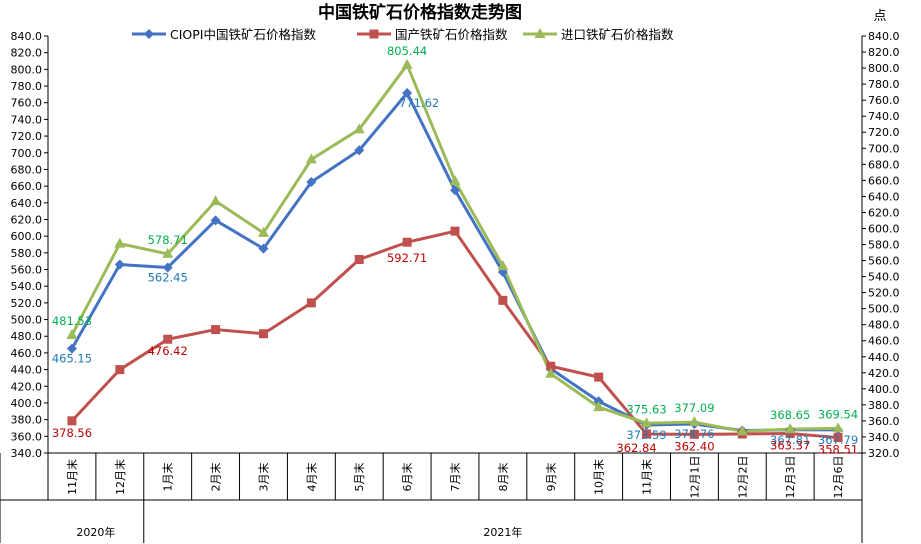 The height and width of the screenshot is (544, 921). I want to click on data-label: 481.53, so click(72, 321).